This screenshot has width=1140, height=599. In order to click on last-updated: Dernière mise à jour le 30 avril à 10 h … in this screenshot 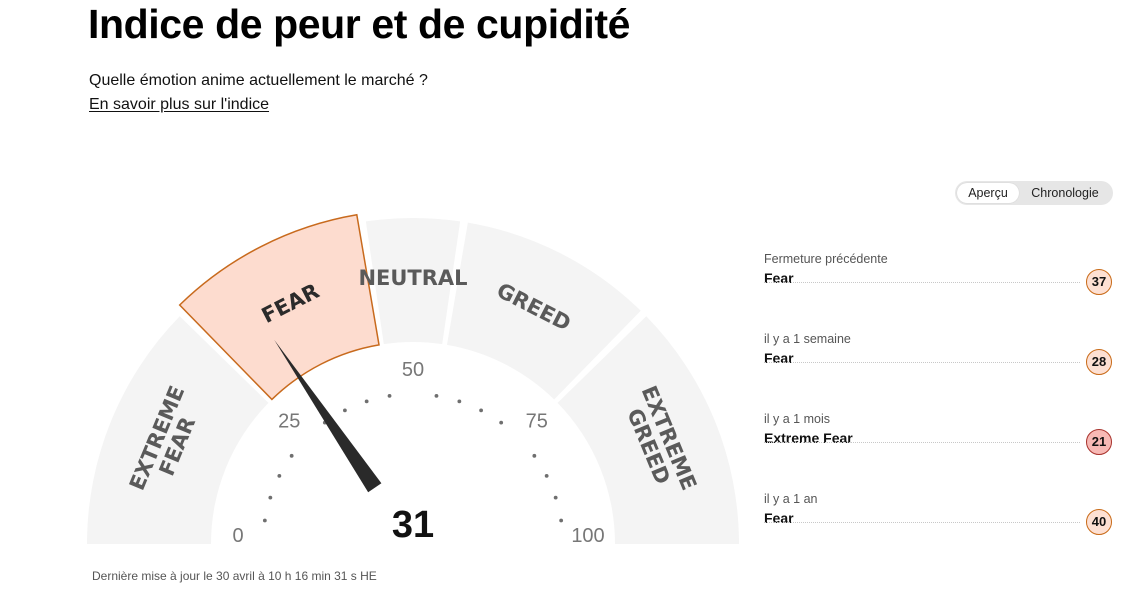, I will do `click(234, 576)`.